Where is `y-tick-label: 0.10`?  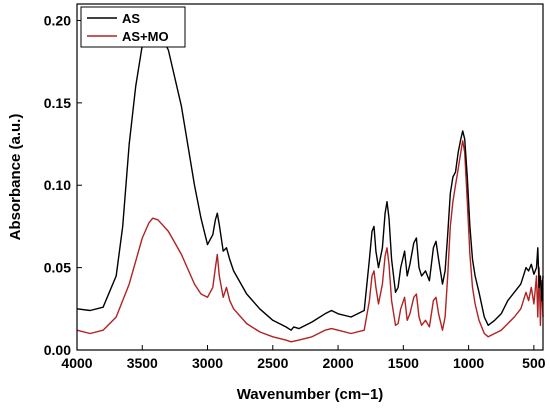
y-tick-label: 0.10 is located at coordinates (57, 185).